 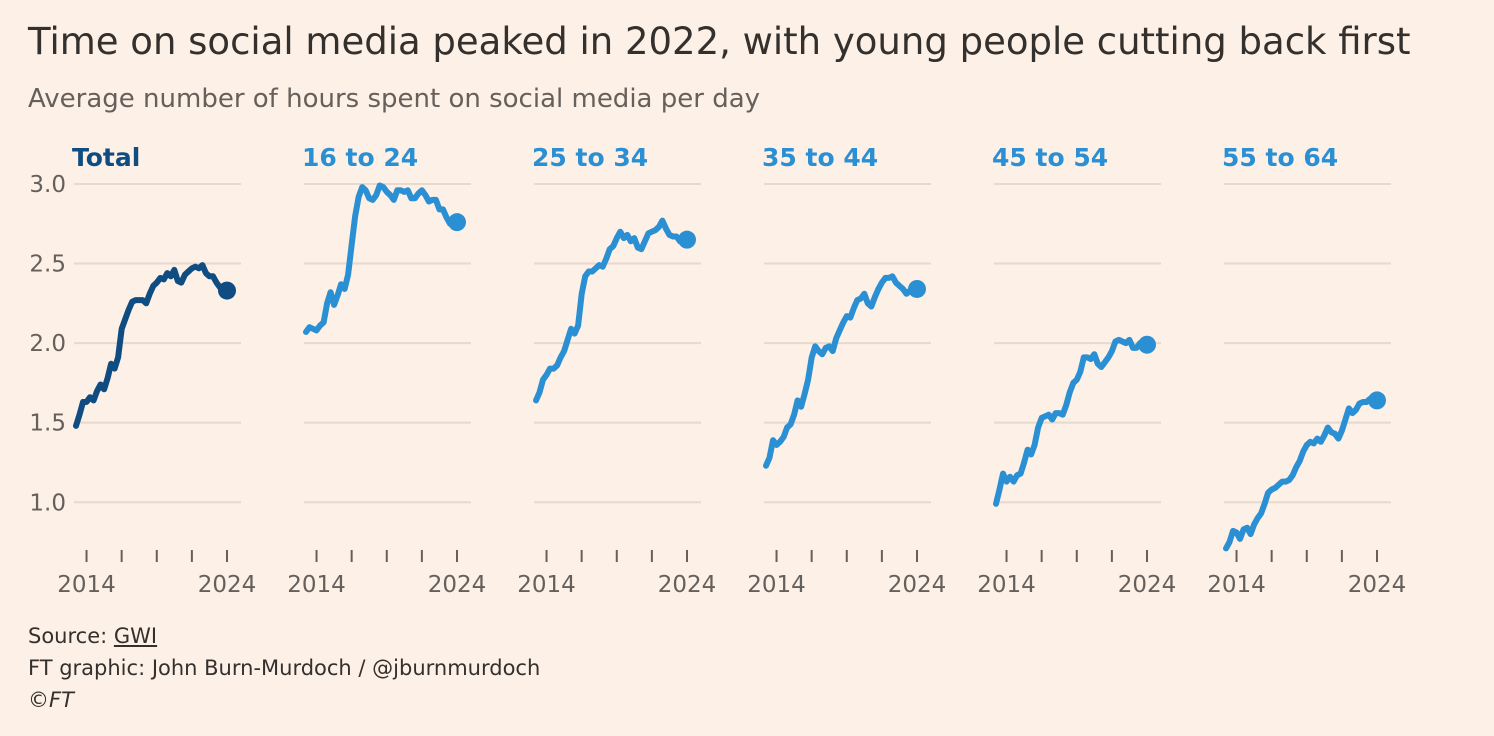 I want to click on panel-title: 55 to 64, so click(x=1280, y=157).